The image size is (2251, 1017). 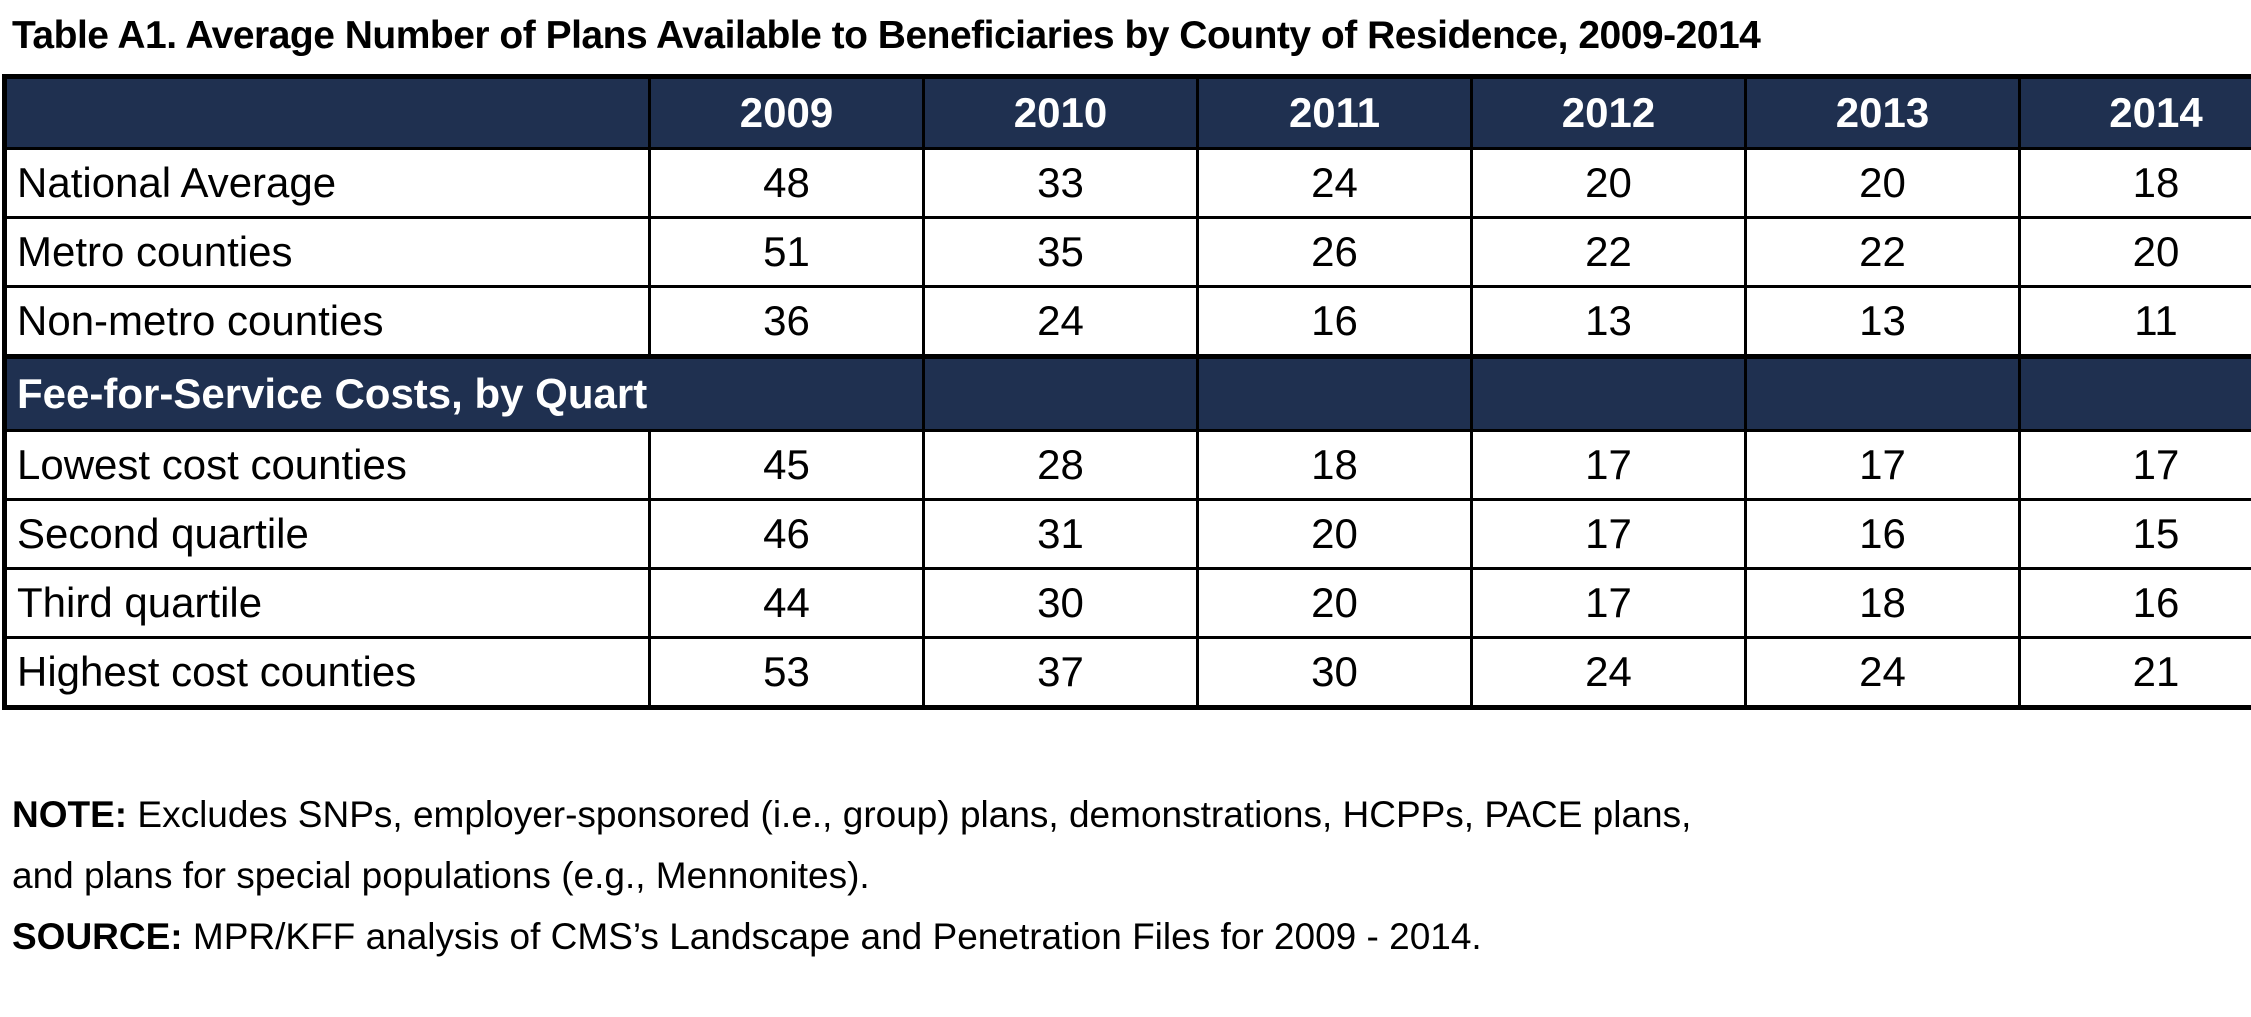 I want to click on table-row: Metro counties 51 35 26 22 22 20, so click(x=1127, y=252).